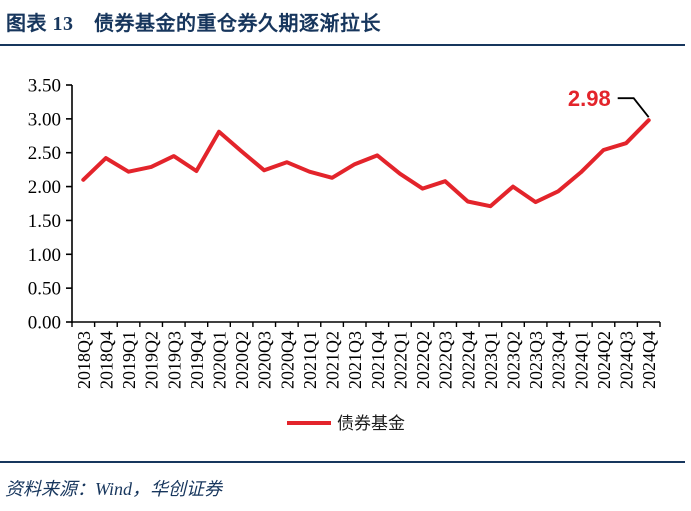 This screenshot has width=691, height=511. I want to click on x-tick-label: 2024Q3, so click(627, 360).